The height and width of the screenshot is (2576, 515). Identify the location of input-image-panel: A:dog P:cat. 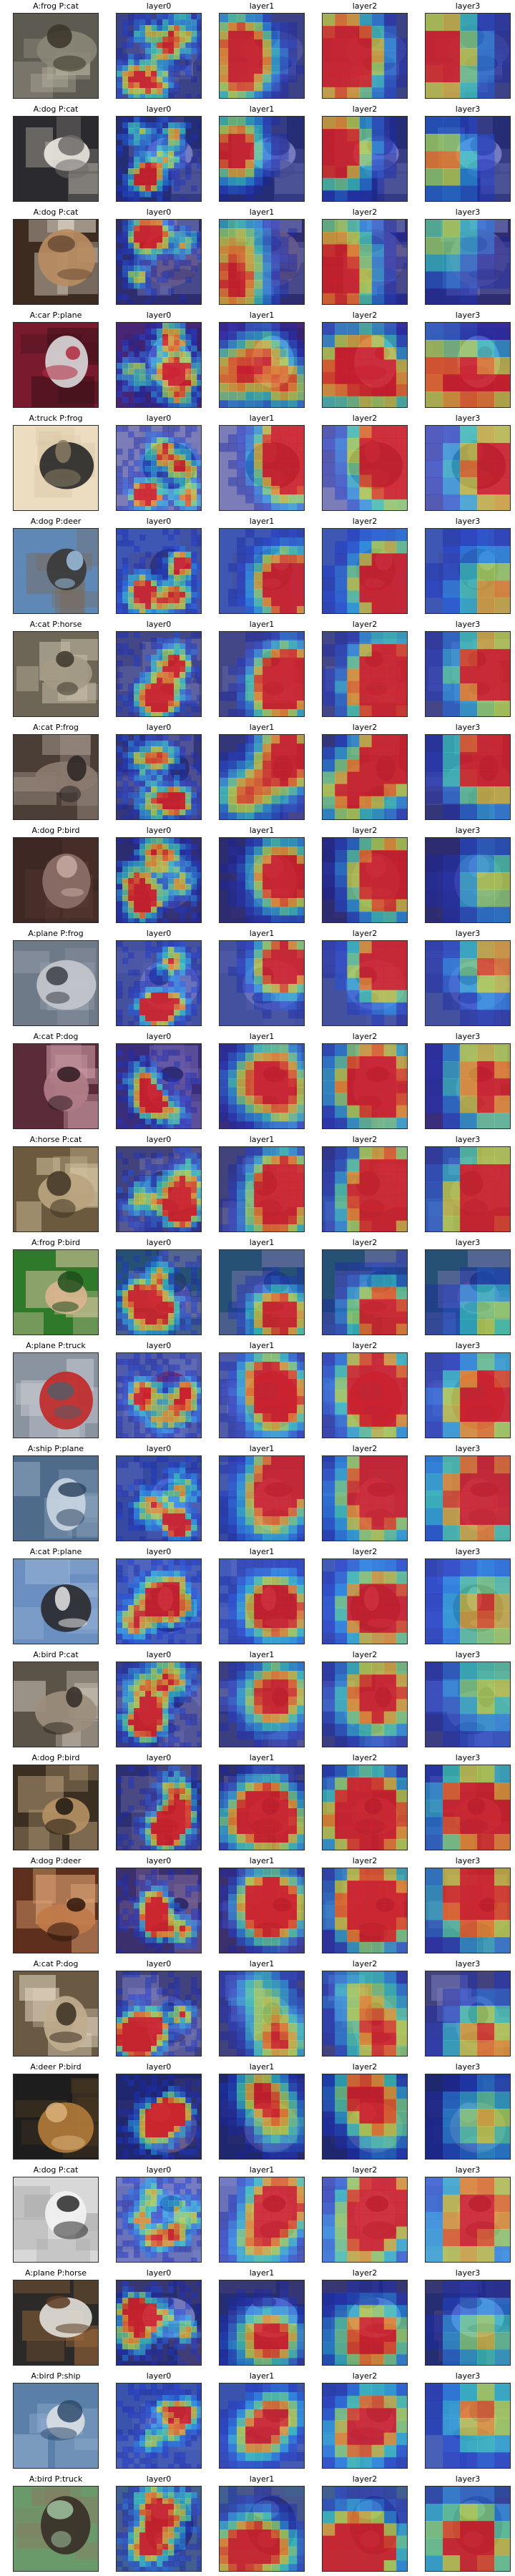
(56, 153).